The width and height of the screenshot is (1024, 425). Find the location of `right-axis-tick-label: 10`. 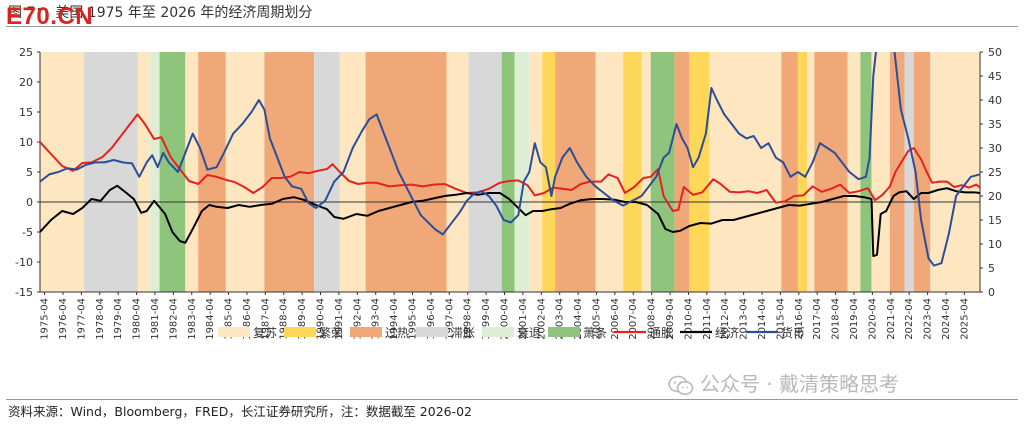

right-axis-tick-label: 10 is located at coordinates (995, 244).